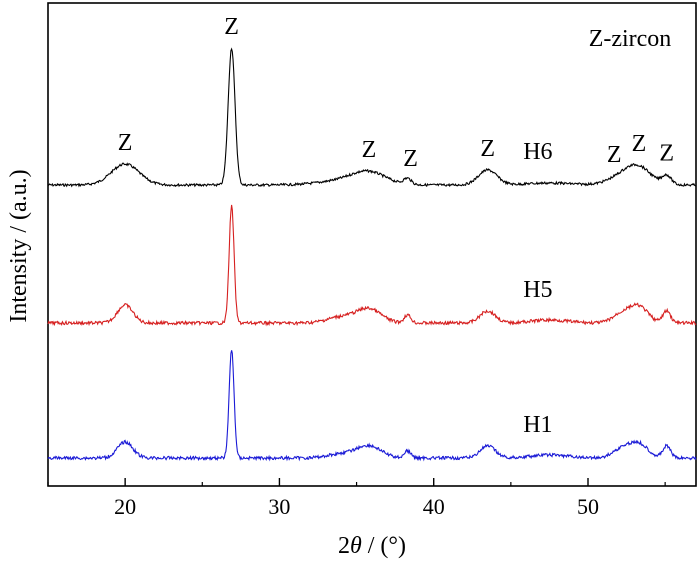 Image resolution: width=700 pixels, height=561 pixels. What do you see at coordinates (125, 506) in the screenshot?
I see `x-tick-label: 20` at bounding box center [125, 506].